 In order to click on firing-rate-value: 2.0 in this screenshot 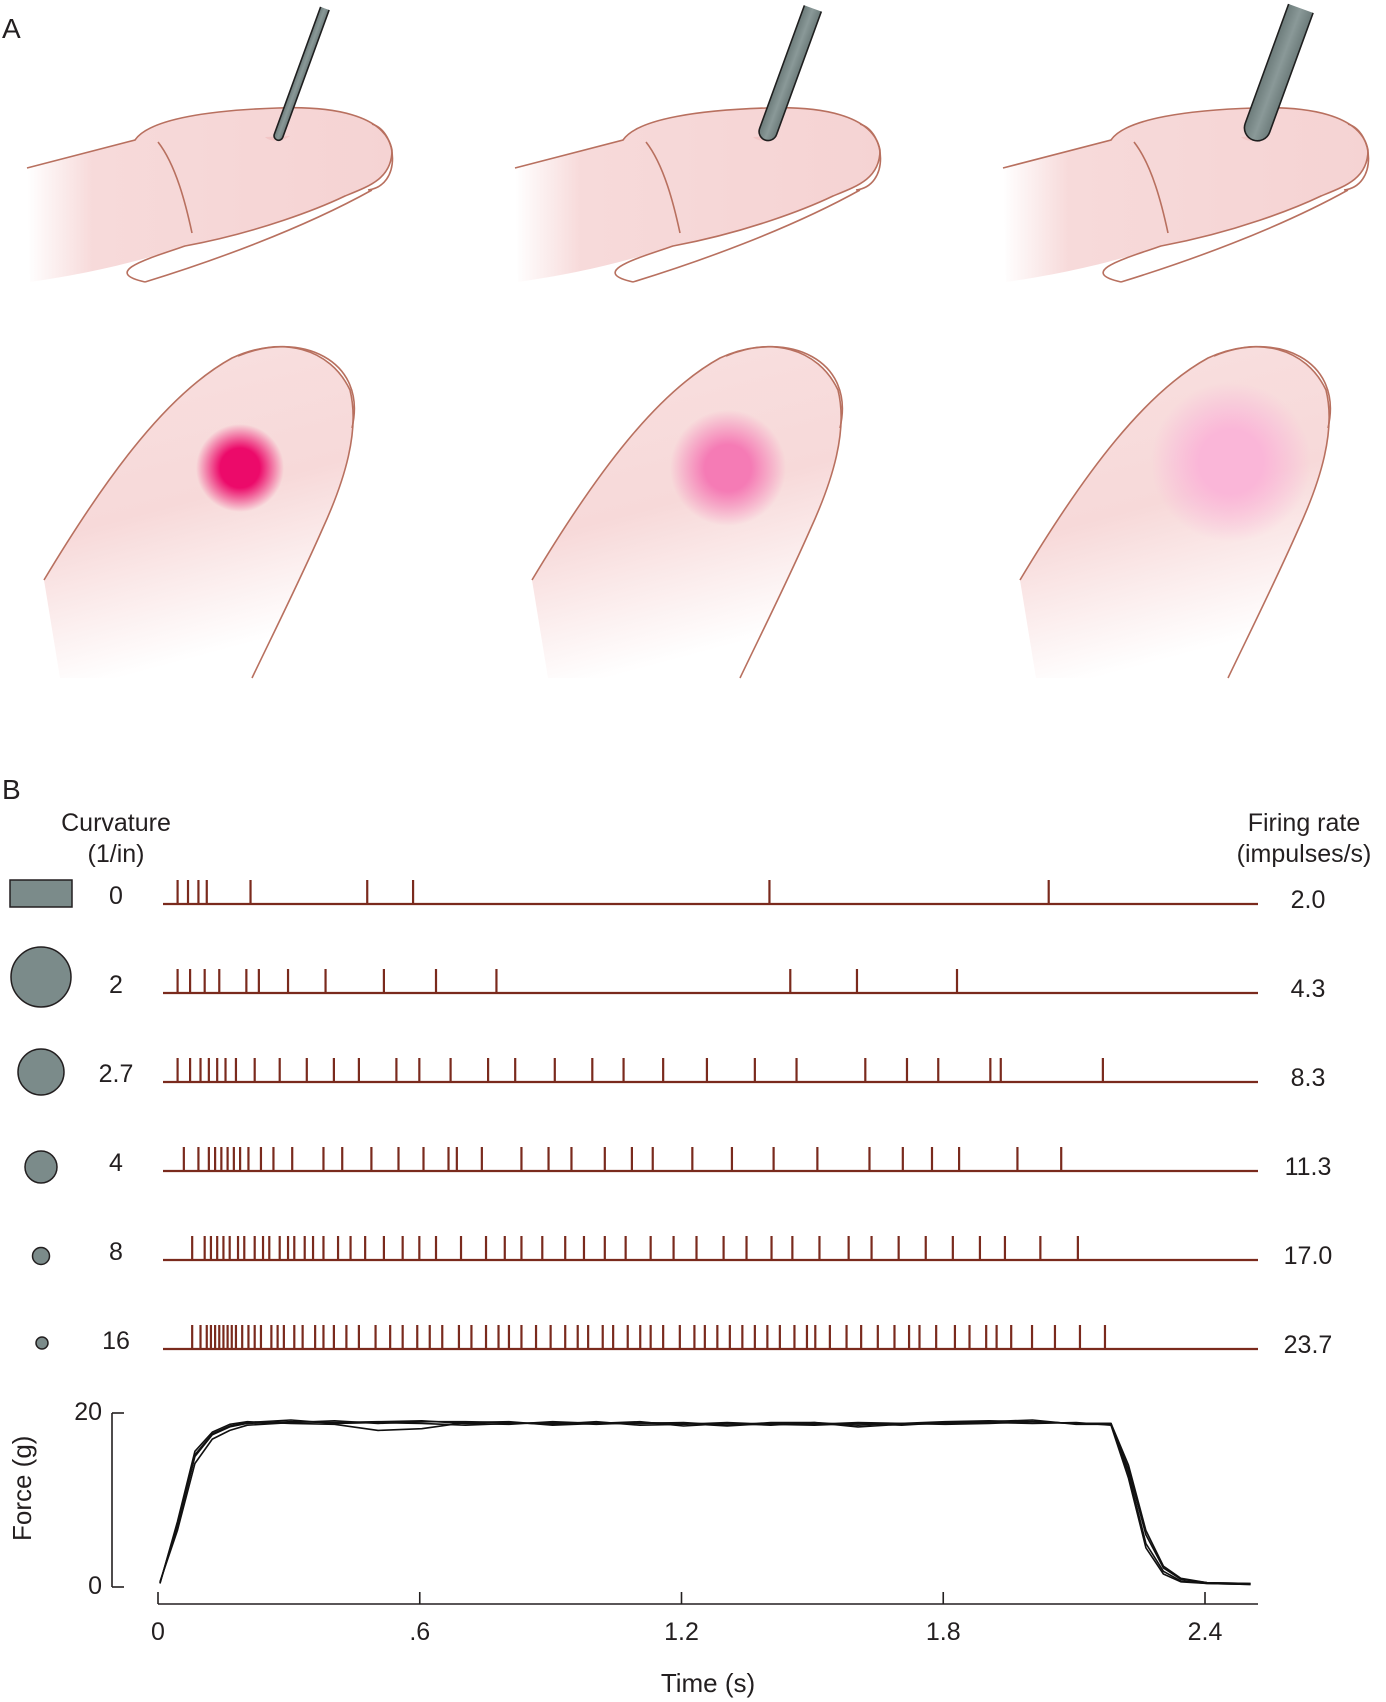, I will do `click(1308, 900)`.